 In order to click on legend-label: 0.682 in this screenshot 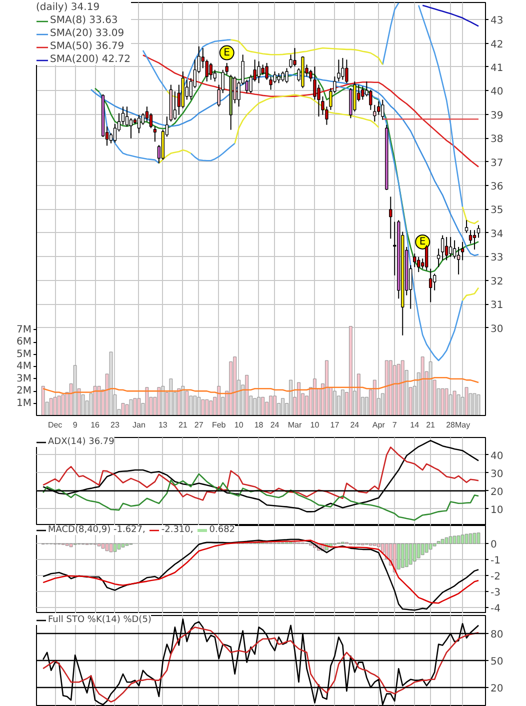, I will do `click(222, 530)`.